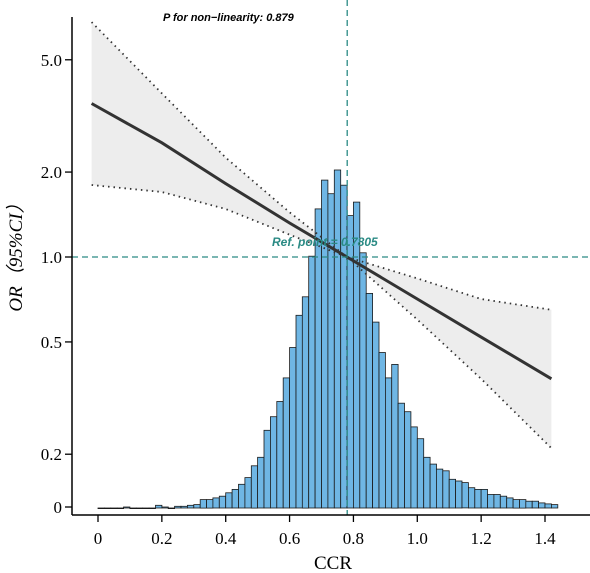 The width and height of the screenshot is (590, 573). Describe the element at coordinates (51, 60) in the screenshot. I see `y-tick-label: 5.0` at that location.